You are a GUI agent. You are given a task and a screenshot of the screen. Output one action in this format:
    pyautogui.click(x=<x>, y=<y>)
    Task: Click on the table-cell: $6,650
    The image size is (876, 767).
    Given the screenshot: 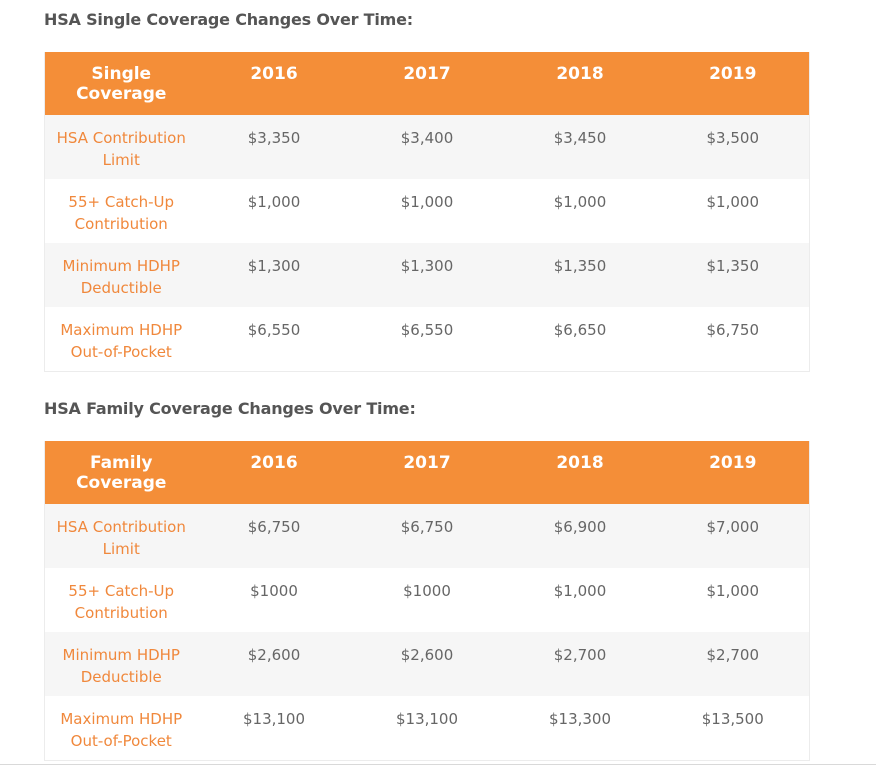 What is the action you would take?
    pyautogui.click(x=580, y=330)
    